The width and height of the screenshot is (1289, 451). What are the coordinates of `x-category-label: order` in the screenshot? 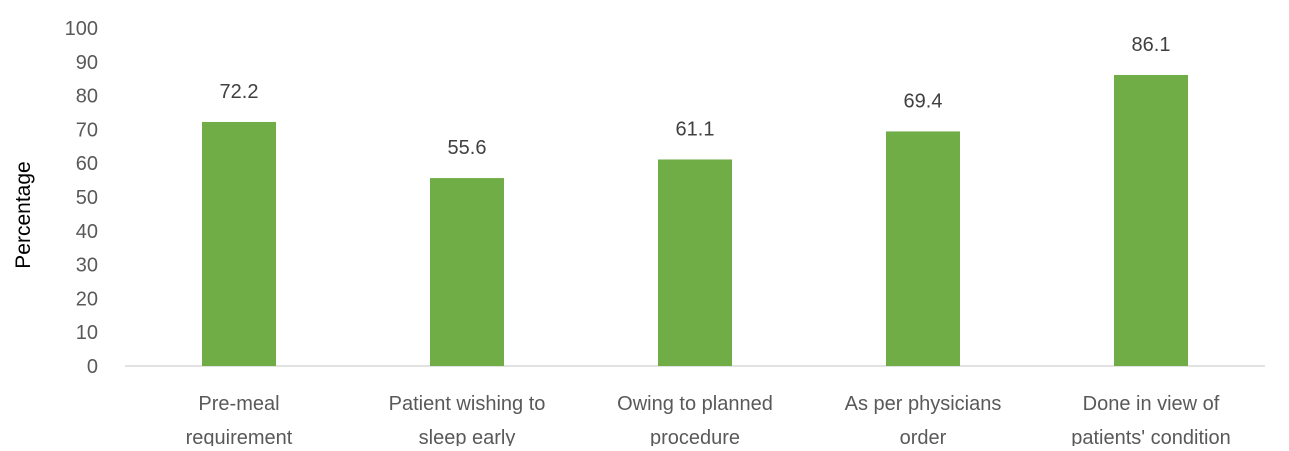 It's located at (923, 436).